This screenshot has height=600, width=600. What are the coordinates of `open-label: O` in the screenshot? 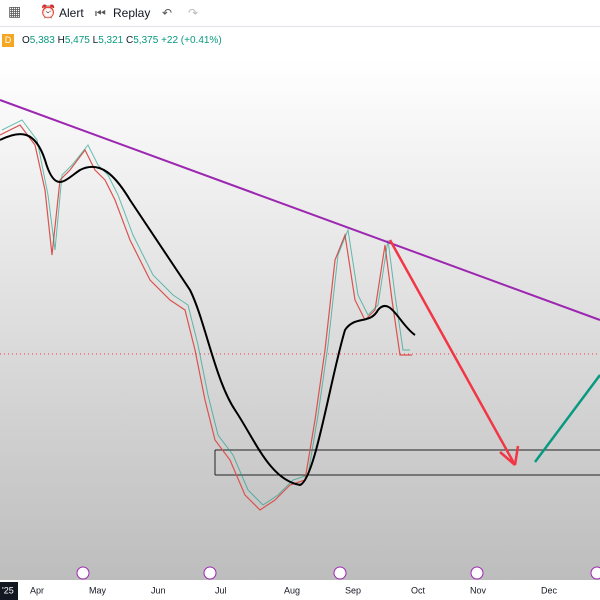 It's located at (26, 40).